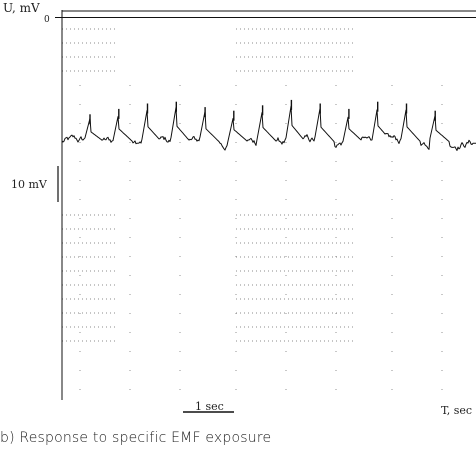  Describe the element at coordinates (265, 14) in the screenshot. I see `zero-line-group` at that location.